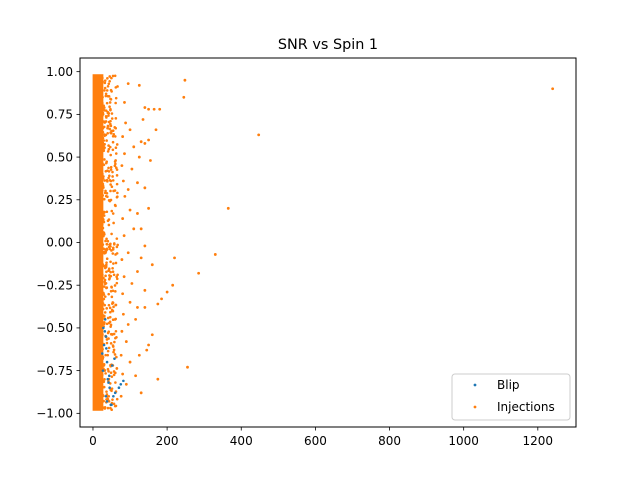  Describe the element at coordinates (241, 441) in the screenshot. I see `x-tick-label: 400` at that location.